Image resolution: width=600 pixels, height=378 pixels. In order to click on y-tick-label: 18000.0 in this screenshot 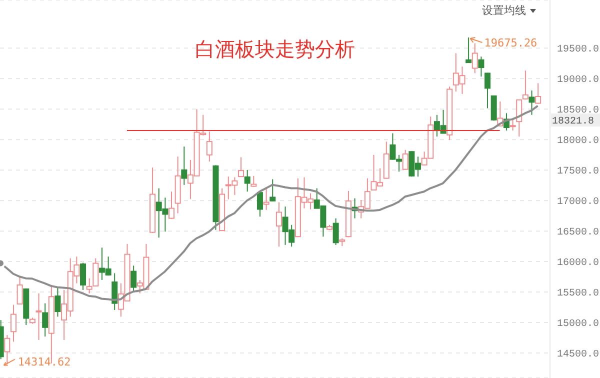, I will do `click(578, 142)`.